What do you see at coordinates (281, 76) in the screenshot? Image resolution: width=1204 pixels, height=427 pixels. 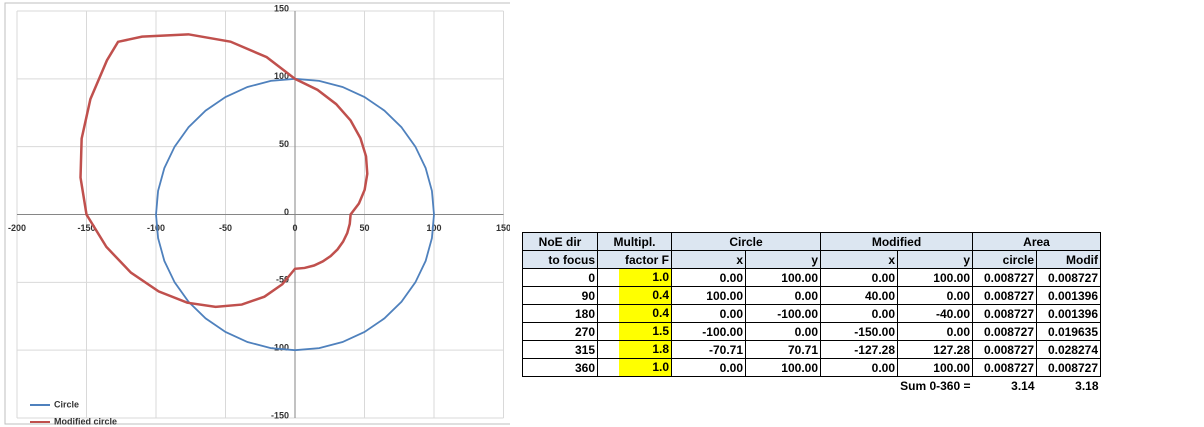 I see `y-tick-label: 100` at bounding box center [281, 76].